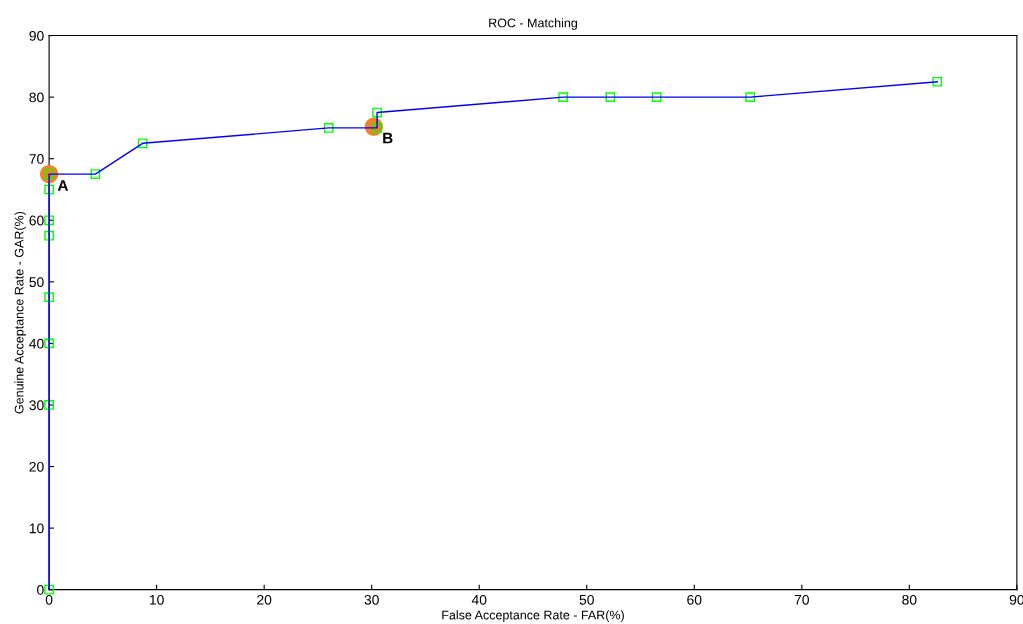  Describe the element at coordinates (264, 599) in the screenshot. I see `x-tick-label: 20` at that location.